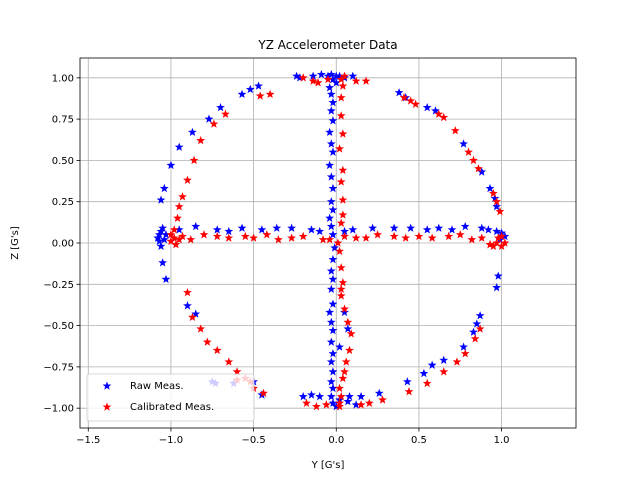 The image size is (640, 480). What do you see at coordinates (170, 397) in the screenshot?
I see `legend: Raw Meas. Calibrated Meas.` at bounding box center [170, 397].